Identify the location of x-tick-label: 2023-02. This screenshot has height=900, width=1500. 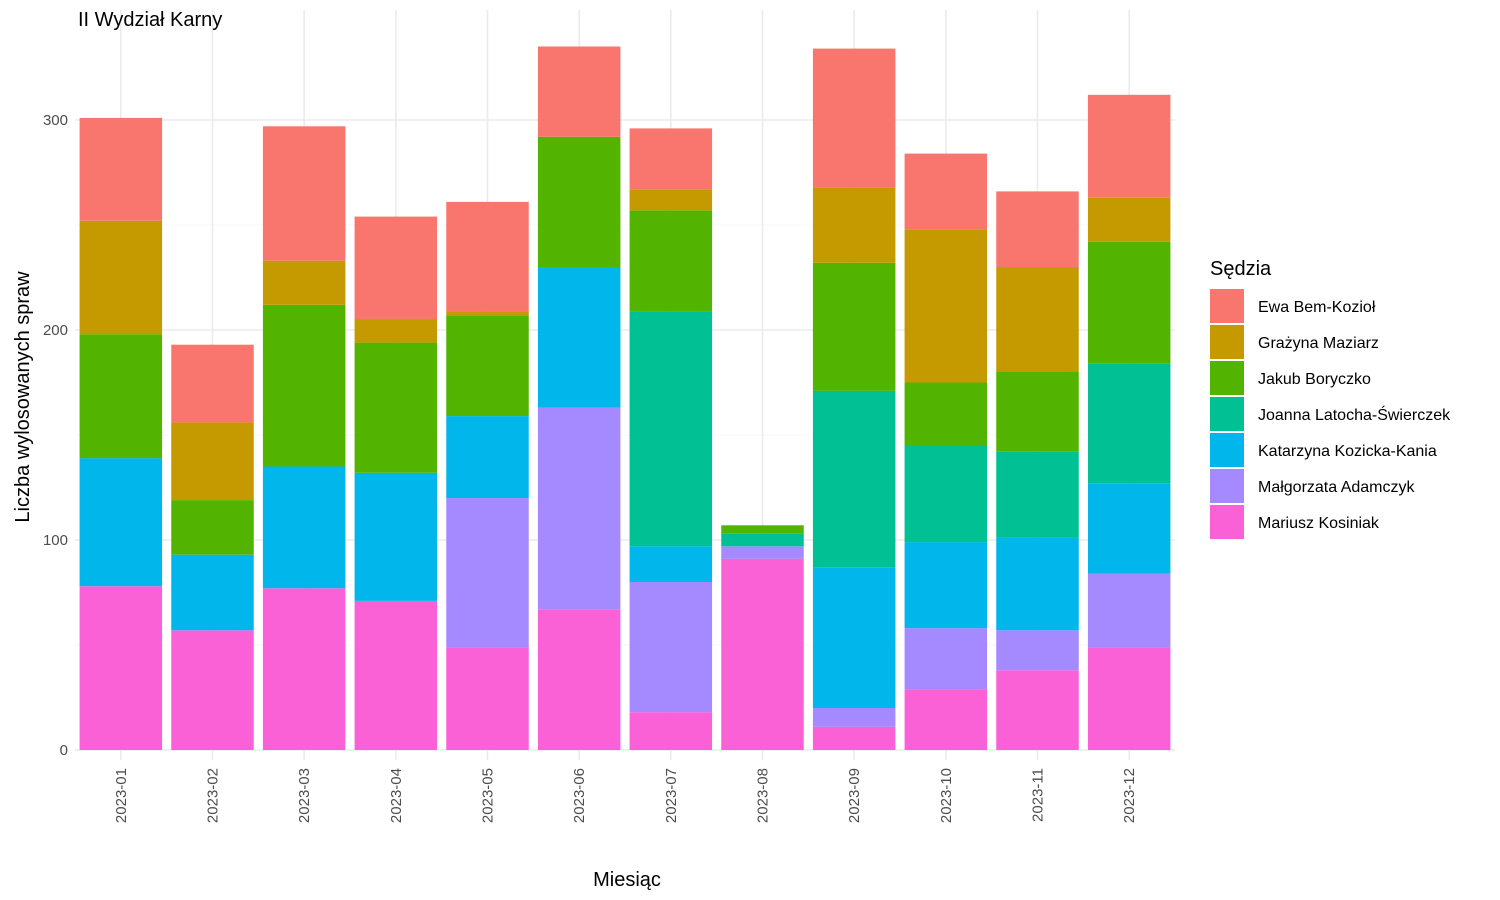
(213, 795).